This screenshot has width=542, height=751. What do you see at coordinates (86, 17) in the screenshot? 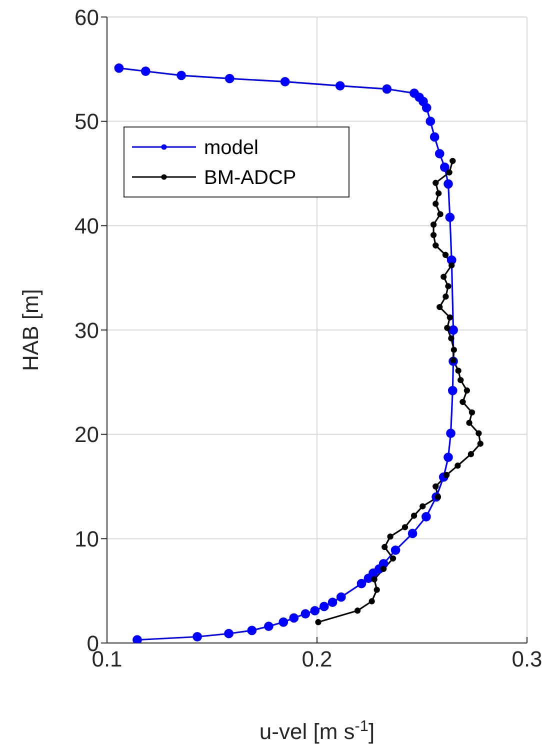
I see `y-tick-label: 60` at bounding box center [86, 17].